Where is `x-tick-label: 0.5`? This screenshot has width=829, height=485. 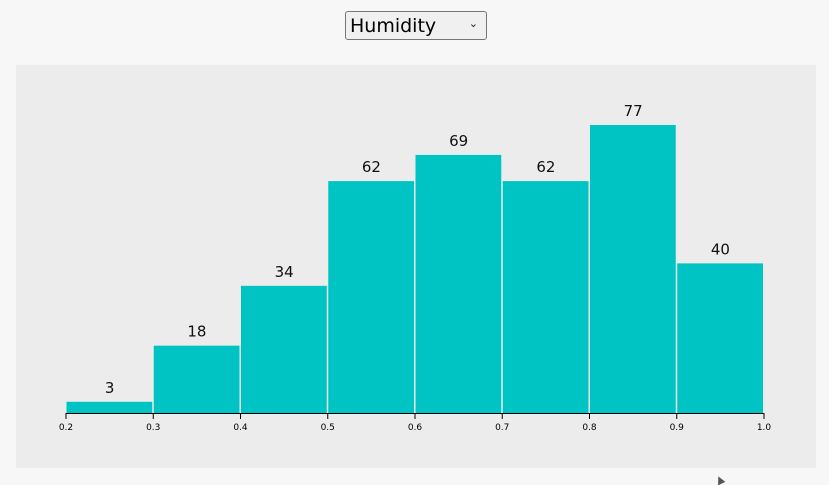 x-tick-label: 0.5 is located at coordinates (328, 428).